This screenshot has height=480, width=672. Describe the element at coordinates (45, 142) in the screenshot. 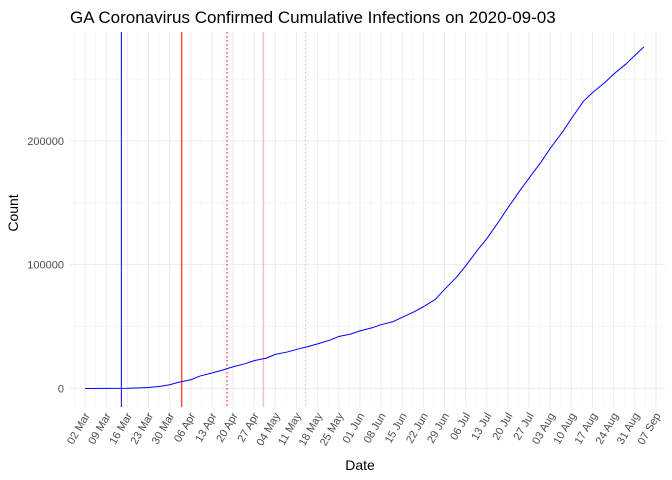

I see `y-tick-label: 200000` at that location.